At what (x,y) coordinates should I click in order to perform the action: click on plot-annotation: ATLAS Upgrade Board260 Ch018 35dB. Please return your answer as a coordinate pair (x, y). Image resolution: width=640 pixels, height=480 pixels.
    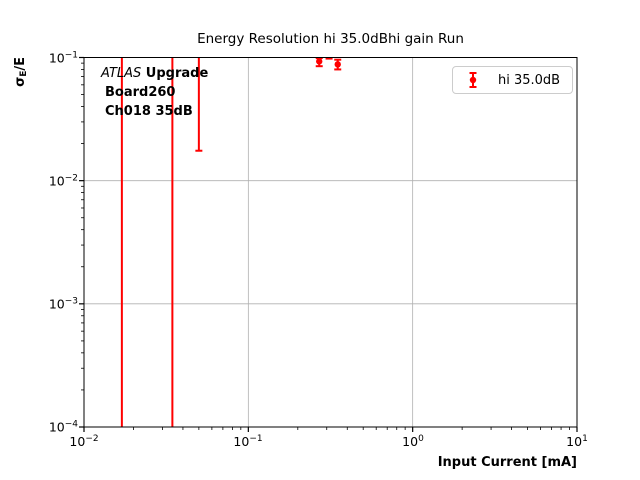
    Looking at the image, I should click on (154, 92).